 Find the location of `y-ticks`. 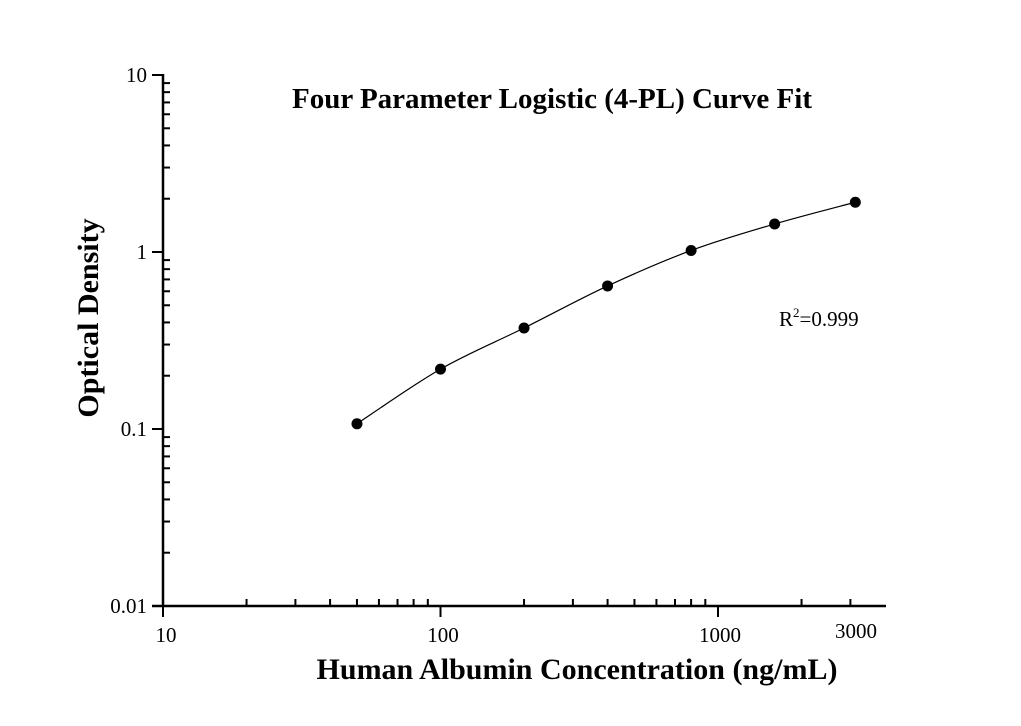

y-ticks is located at coordinates (161, 340).